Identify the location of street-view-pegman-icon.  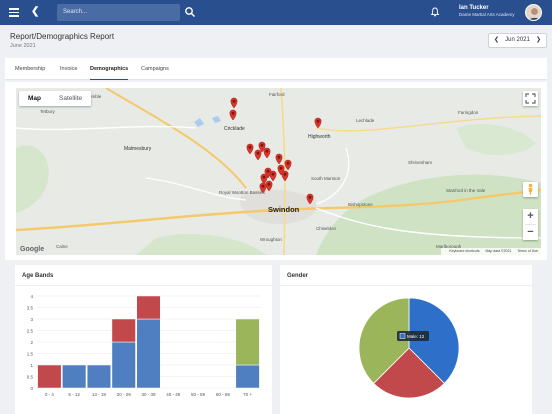
(530, 189).